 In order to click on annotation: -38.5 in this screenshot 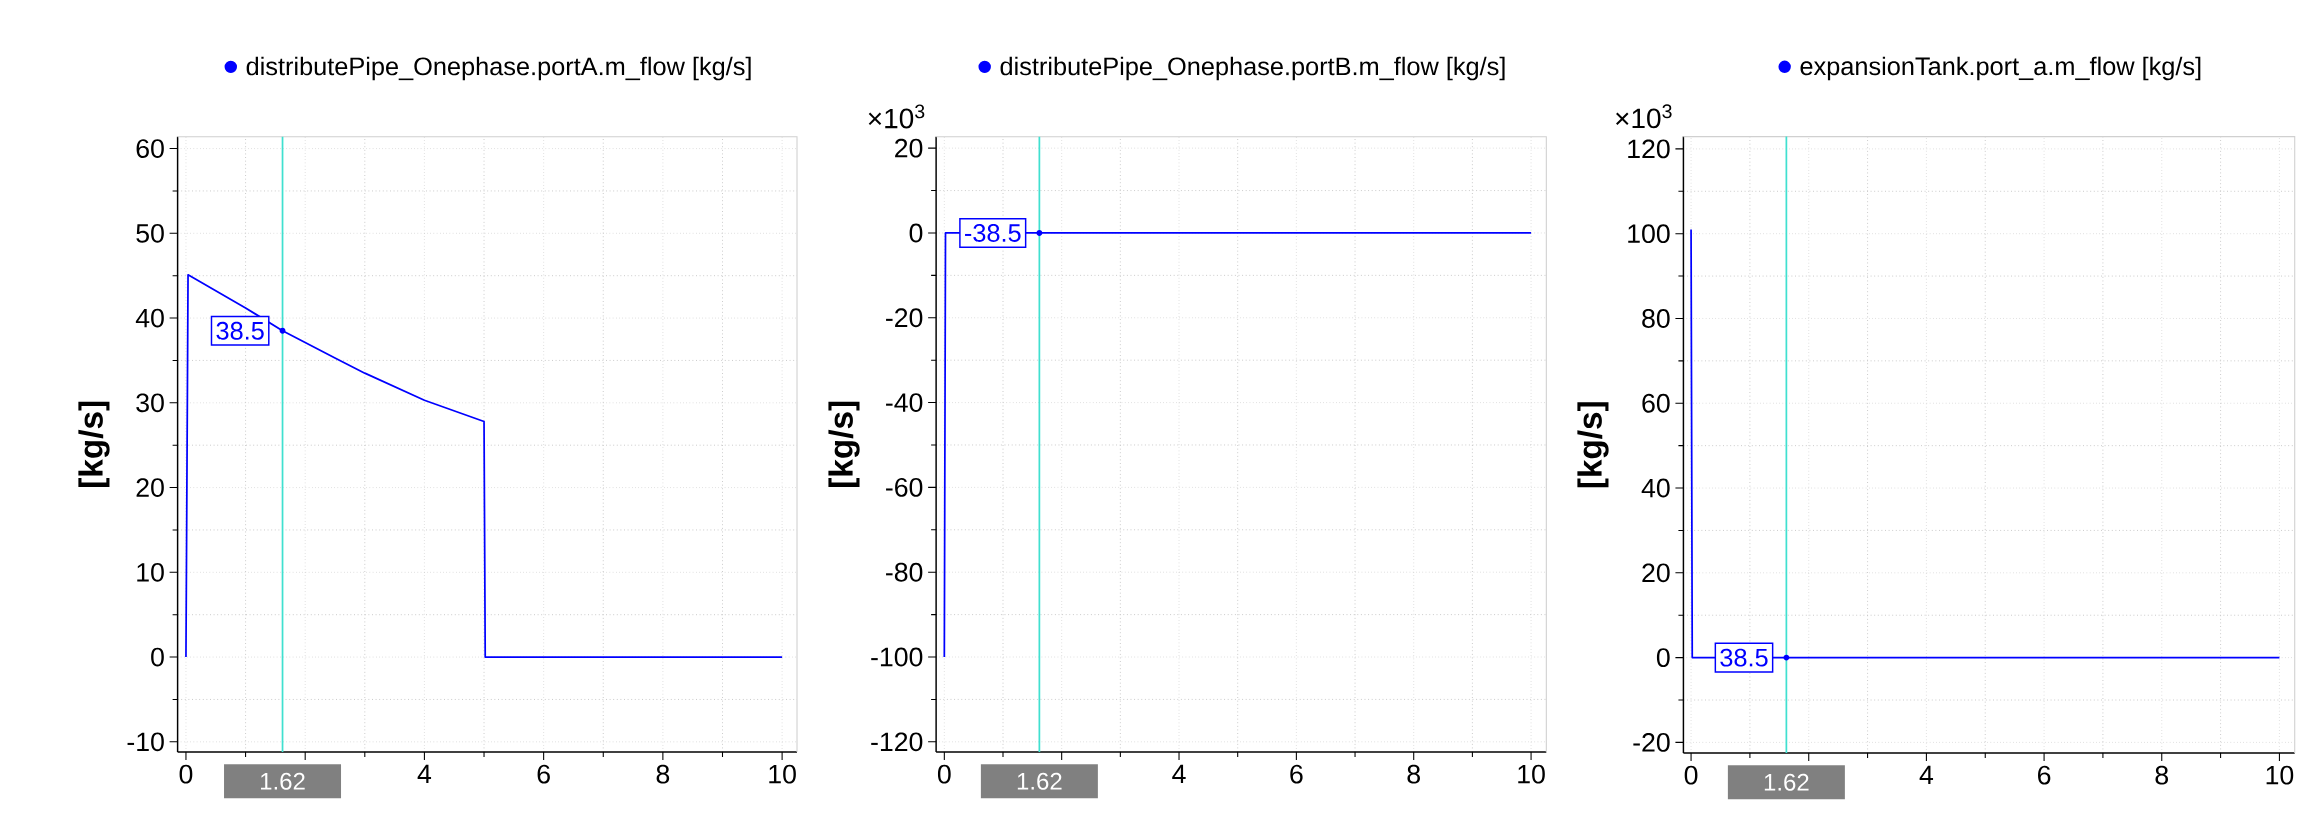, I will do `click(993, 232)`.